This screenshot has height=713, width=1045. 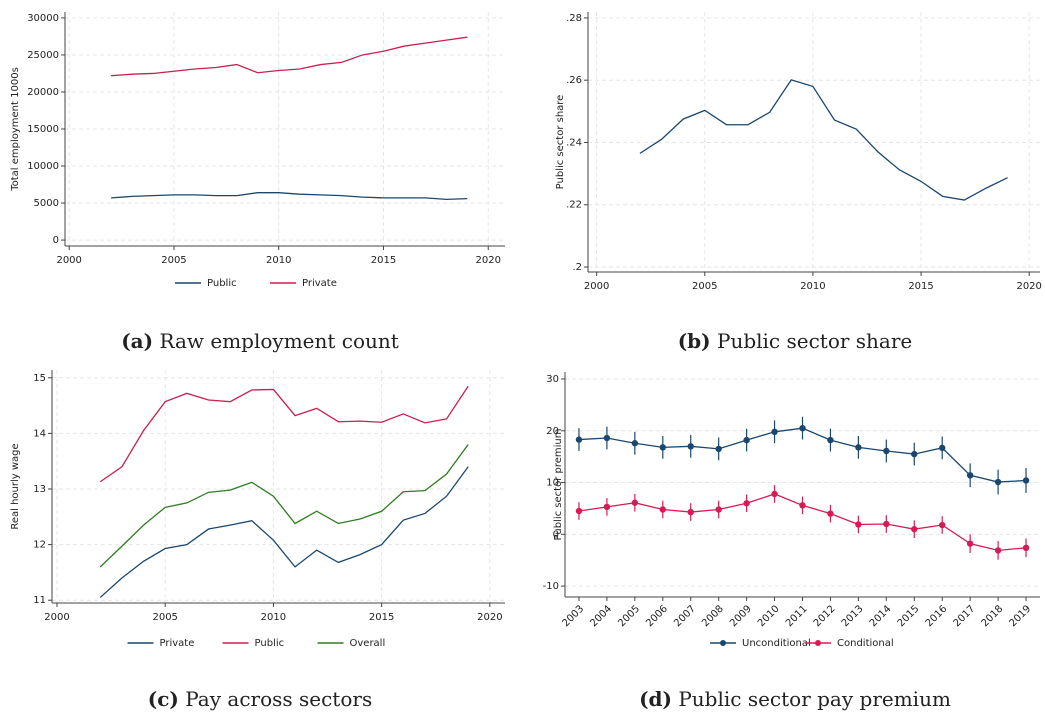 I want to click on y-tick-label: 15, so click(x=39, y=378).